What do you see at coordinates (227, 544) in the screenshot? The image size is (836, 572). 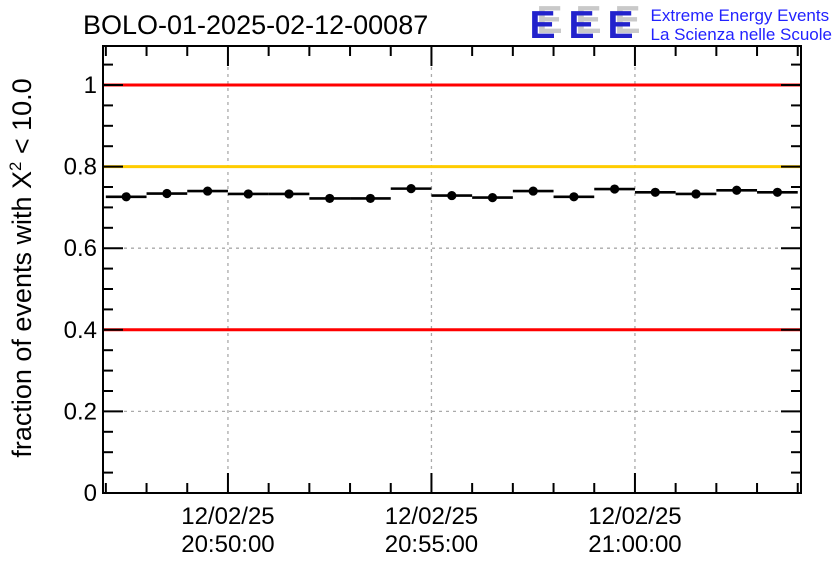 I see `x-tick-label-time: 20:50:00` at bounding box center [227, 544].